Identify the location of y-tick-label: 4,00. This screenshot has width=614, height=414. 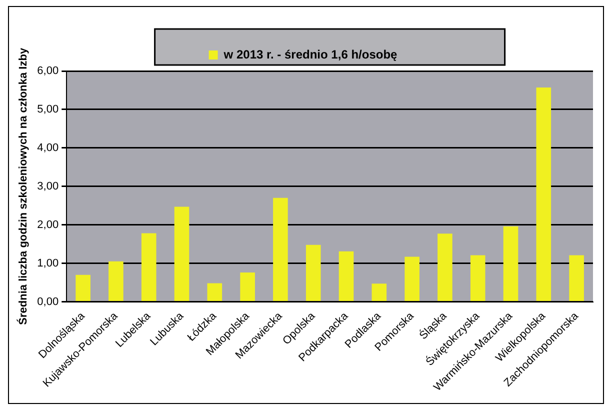
(48, 148).